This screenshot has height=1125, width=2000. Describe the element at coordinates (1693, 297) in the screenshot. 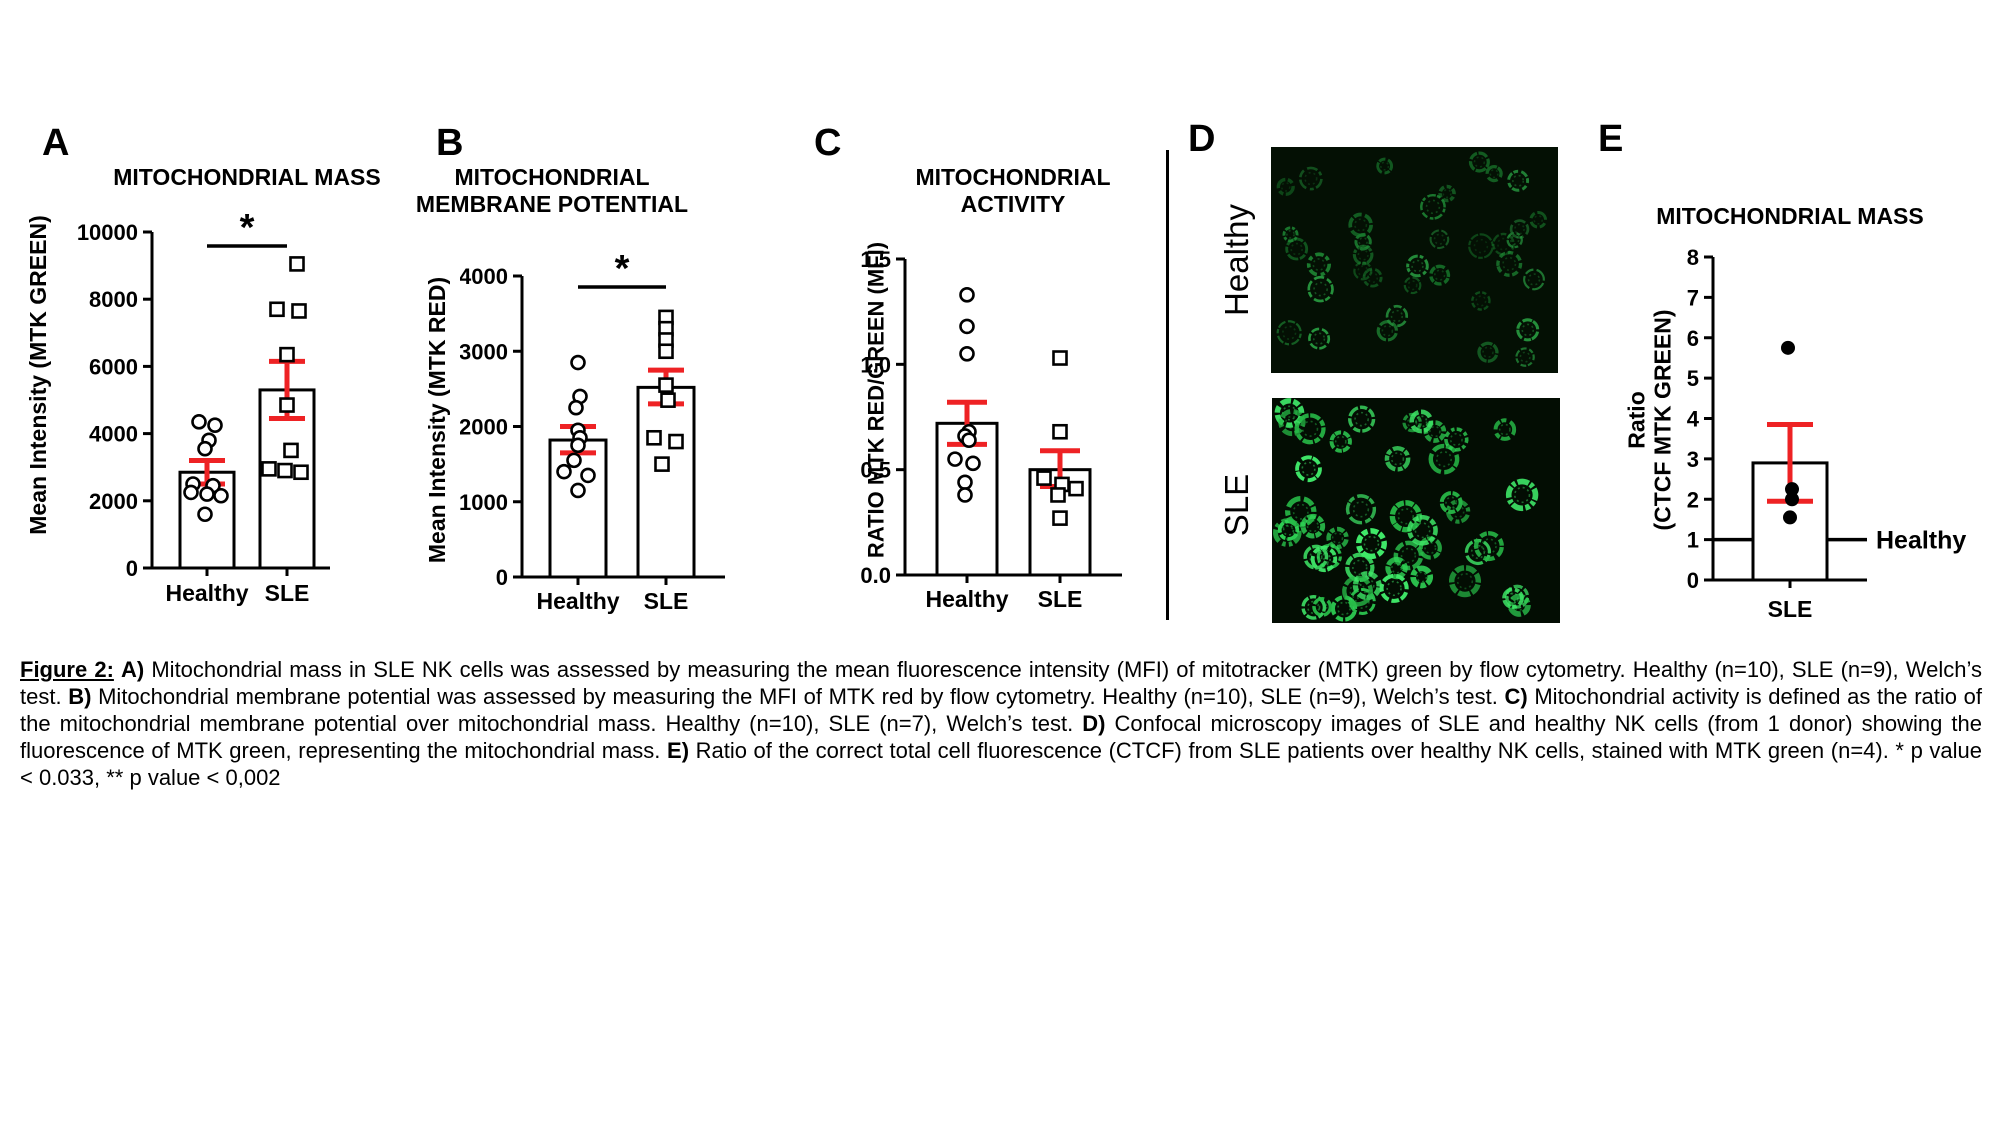

I see `svg-text: 7` at that location.